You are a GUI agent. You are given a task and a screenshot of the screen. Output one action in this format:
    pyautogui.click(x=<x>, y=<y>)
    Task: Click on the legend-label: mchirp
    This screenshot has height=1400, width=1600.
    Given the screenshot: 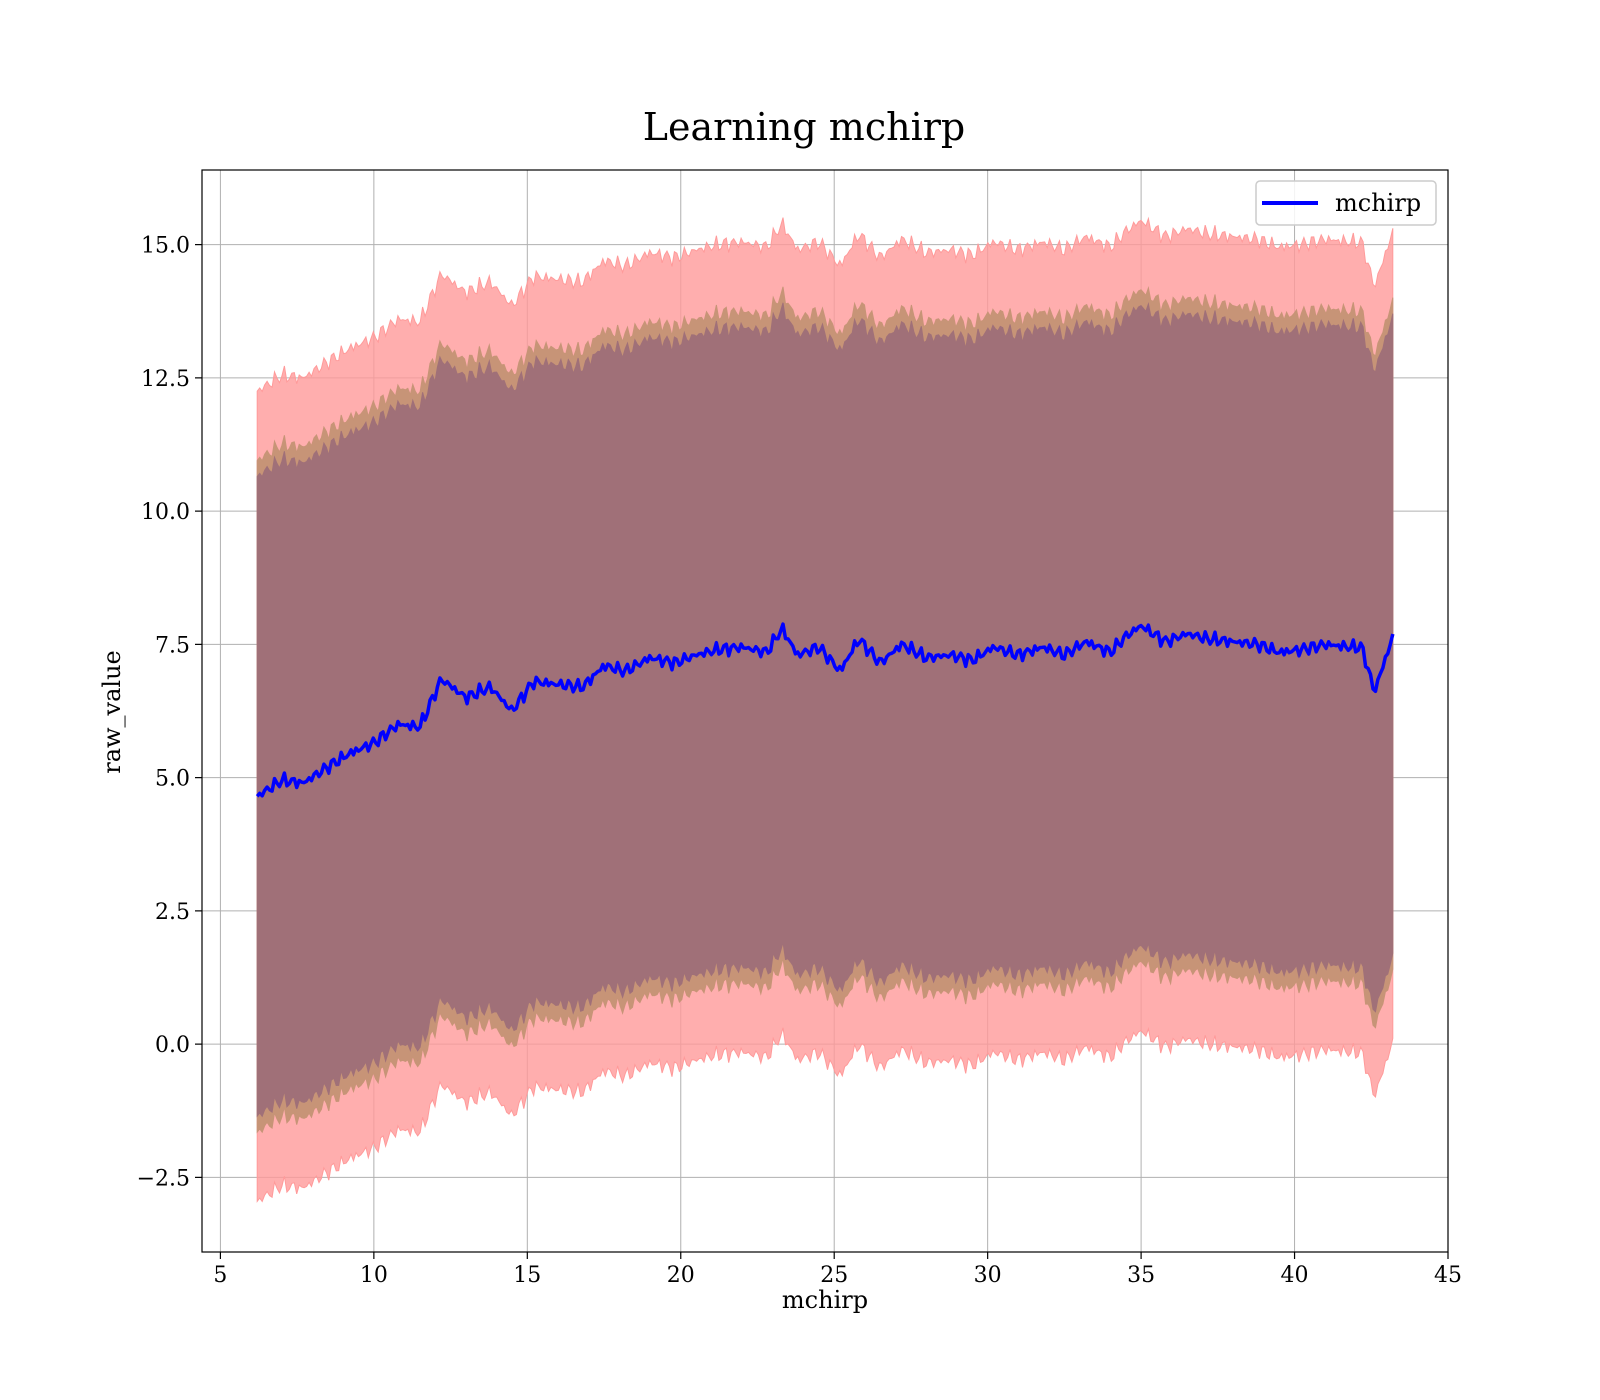 What is the action you would take?
    pyautogui.click(x=1378, y=203)
    